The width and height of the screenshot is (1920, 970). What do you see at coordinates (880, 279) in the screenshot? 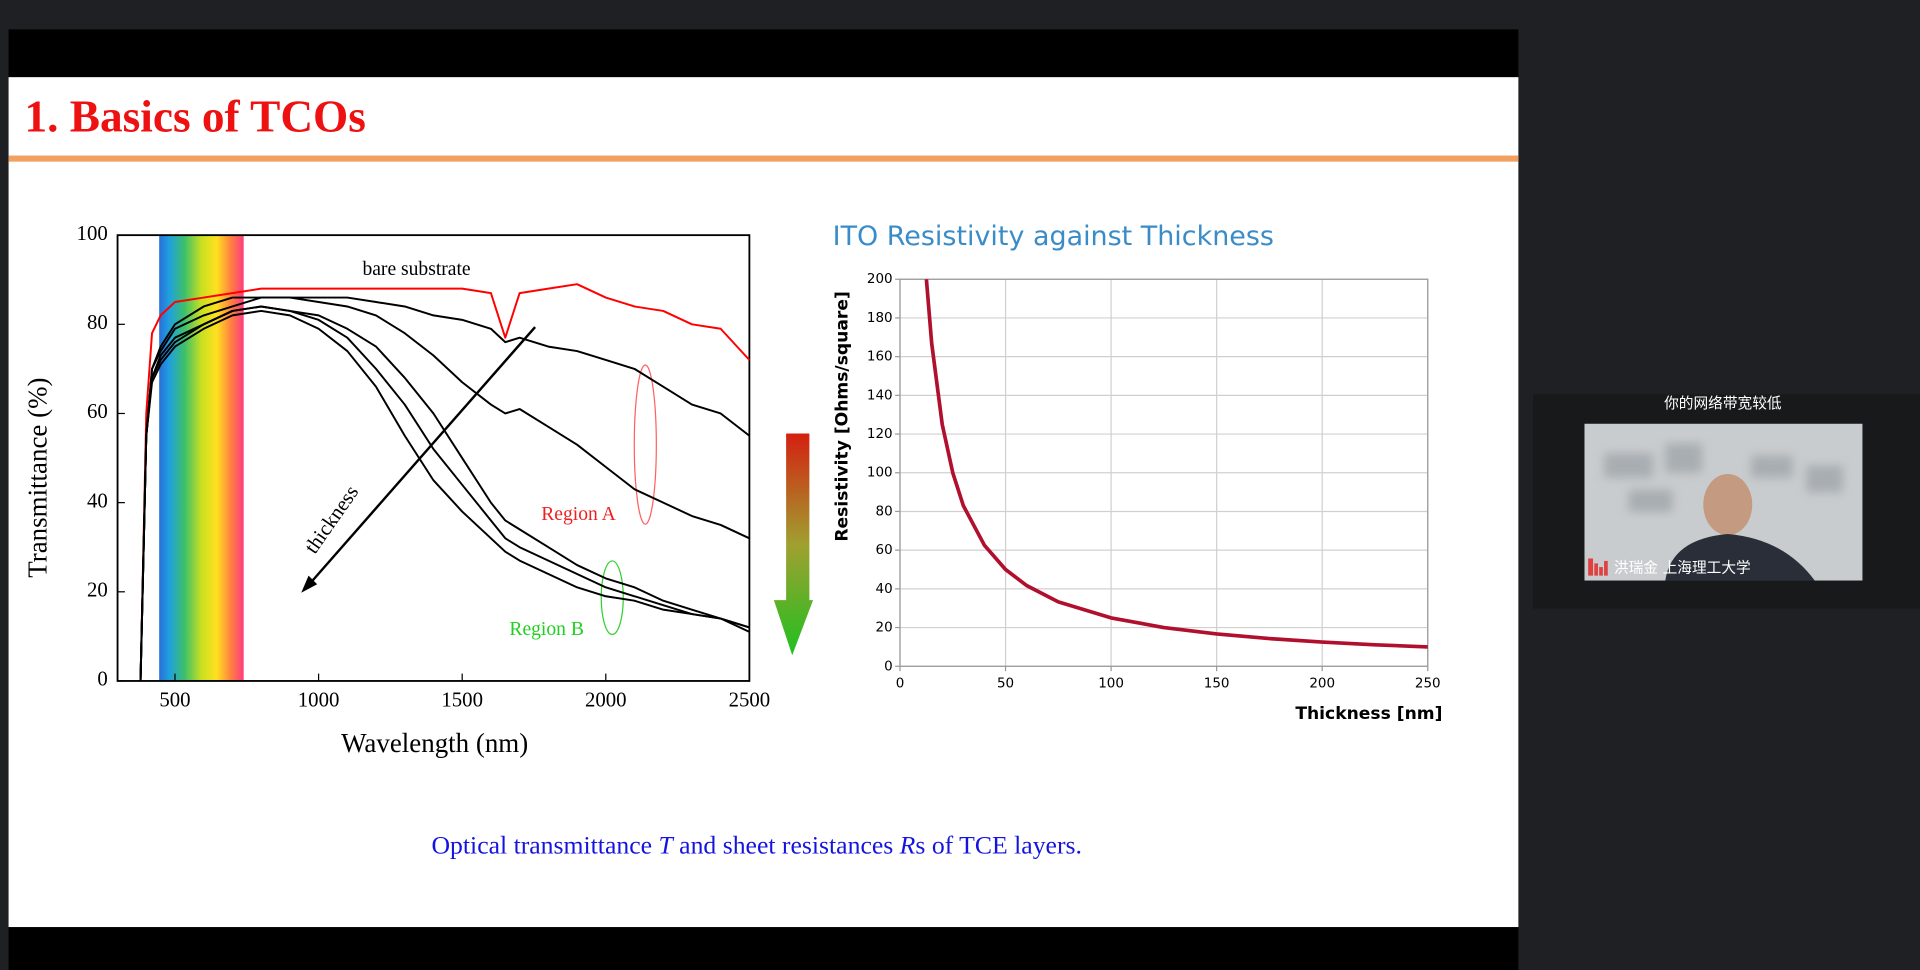
I see `y-tick-label: 200` at bounding box center [880, 279].